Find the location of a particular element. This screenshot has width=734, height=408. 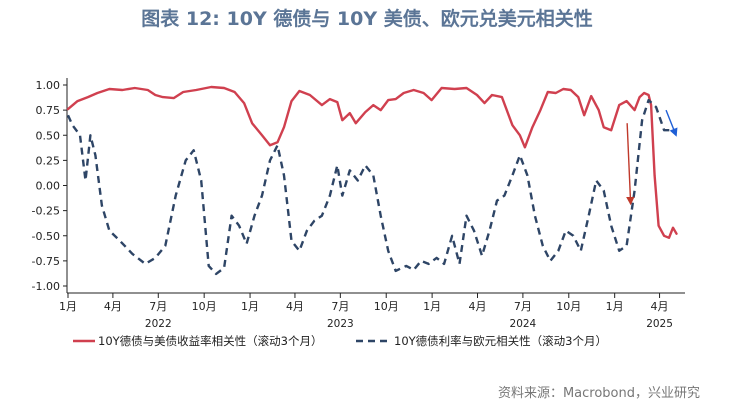

x-year-label: 2022 is located at coordinates (158, 324).